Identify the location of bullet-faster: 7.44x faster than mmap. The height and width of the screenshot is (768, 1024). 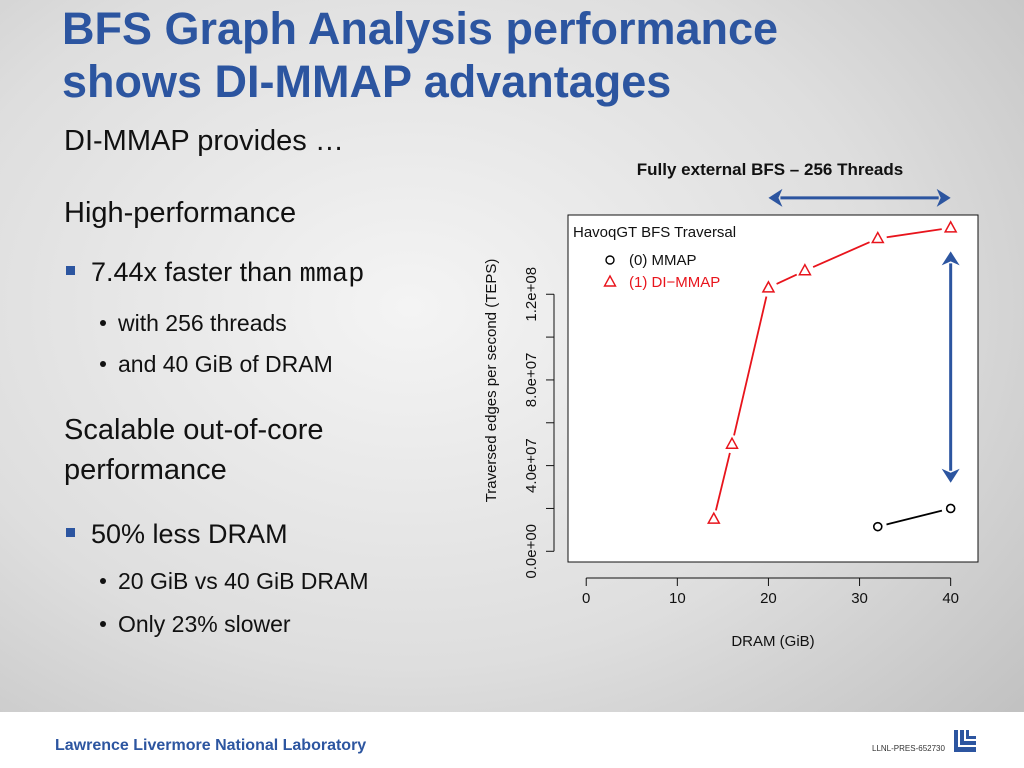
(215, 273).